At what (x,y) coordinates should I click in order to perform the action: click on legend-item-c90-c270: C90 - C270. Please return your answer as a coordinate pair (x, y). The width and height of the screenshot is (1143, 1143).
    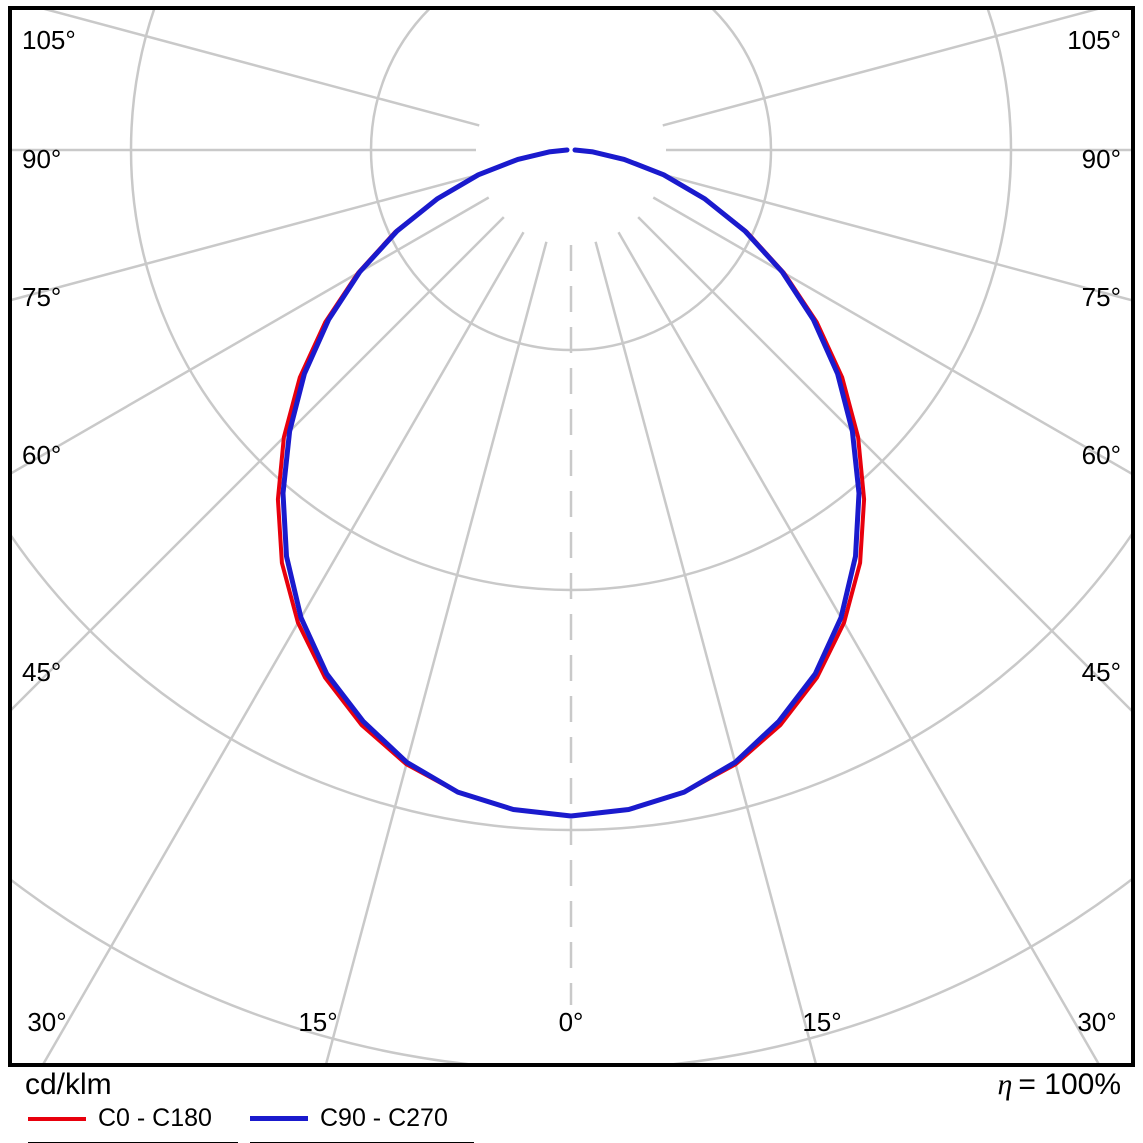
    Looking at the image, I should click on (362, 1123).